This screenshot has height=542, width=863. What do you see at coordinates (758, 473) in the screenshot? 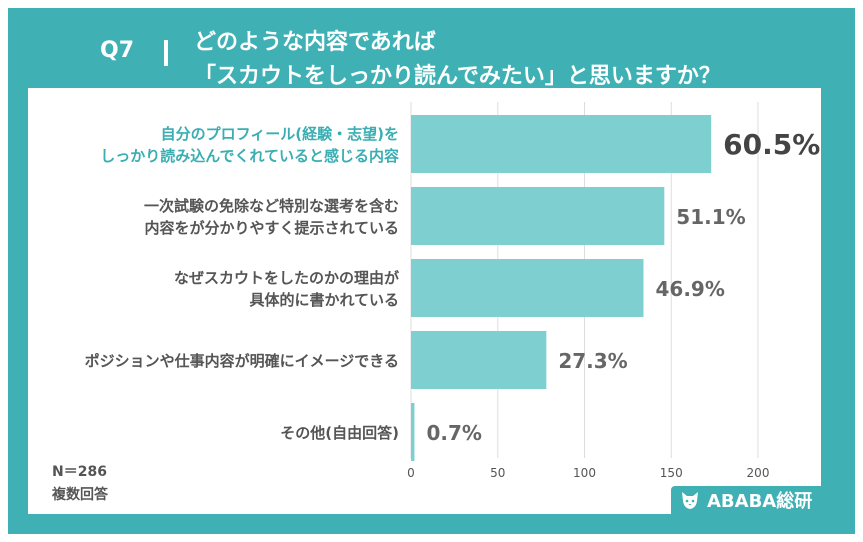
I see `x-tick-label: 200` at bounding box center [758, 473].